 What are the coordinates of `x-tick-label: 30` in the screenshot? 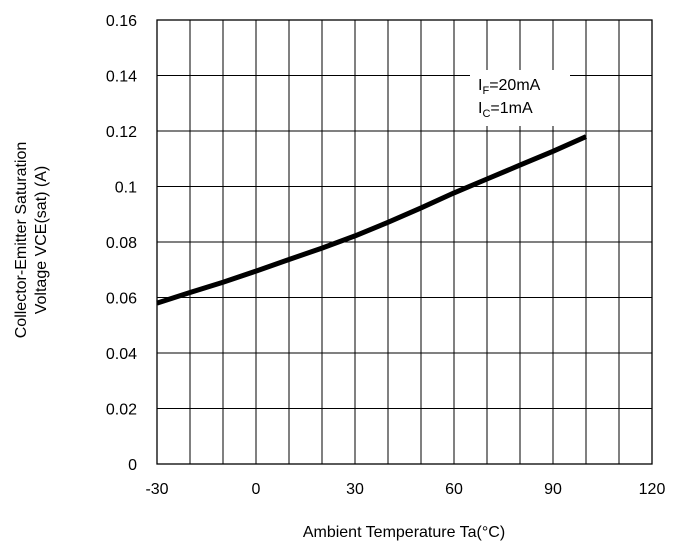 It's located at (355, 489).